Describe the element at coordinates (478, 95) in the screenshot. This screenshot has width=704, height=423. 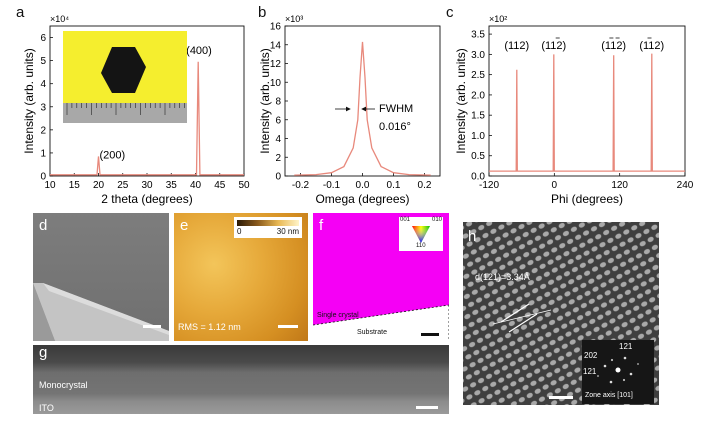
I see `y-tick-label: 2.0` at that location.